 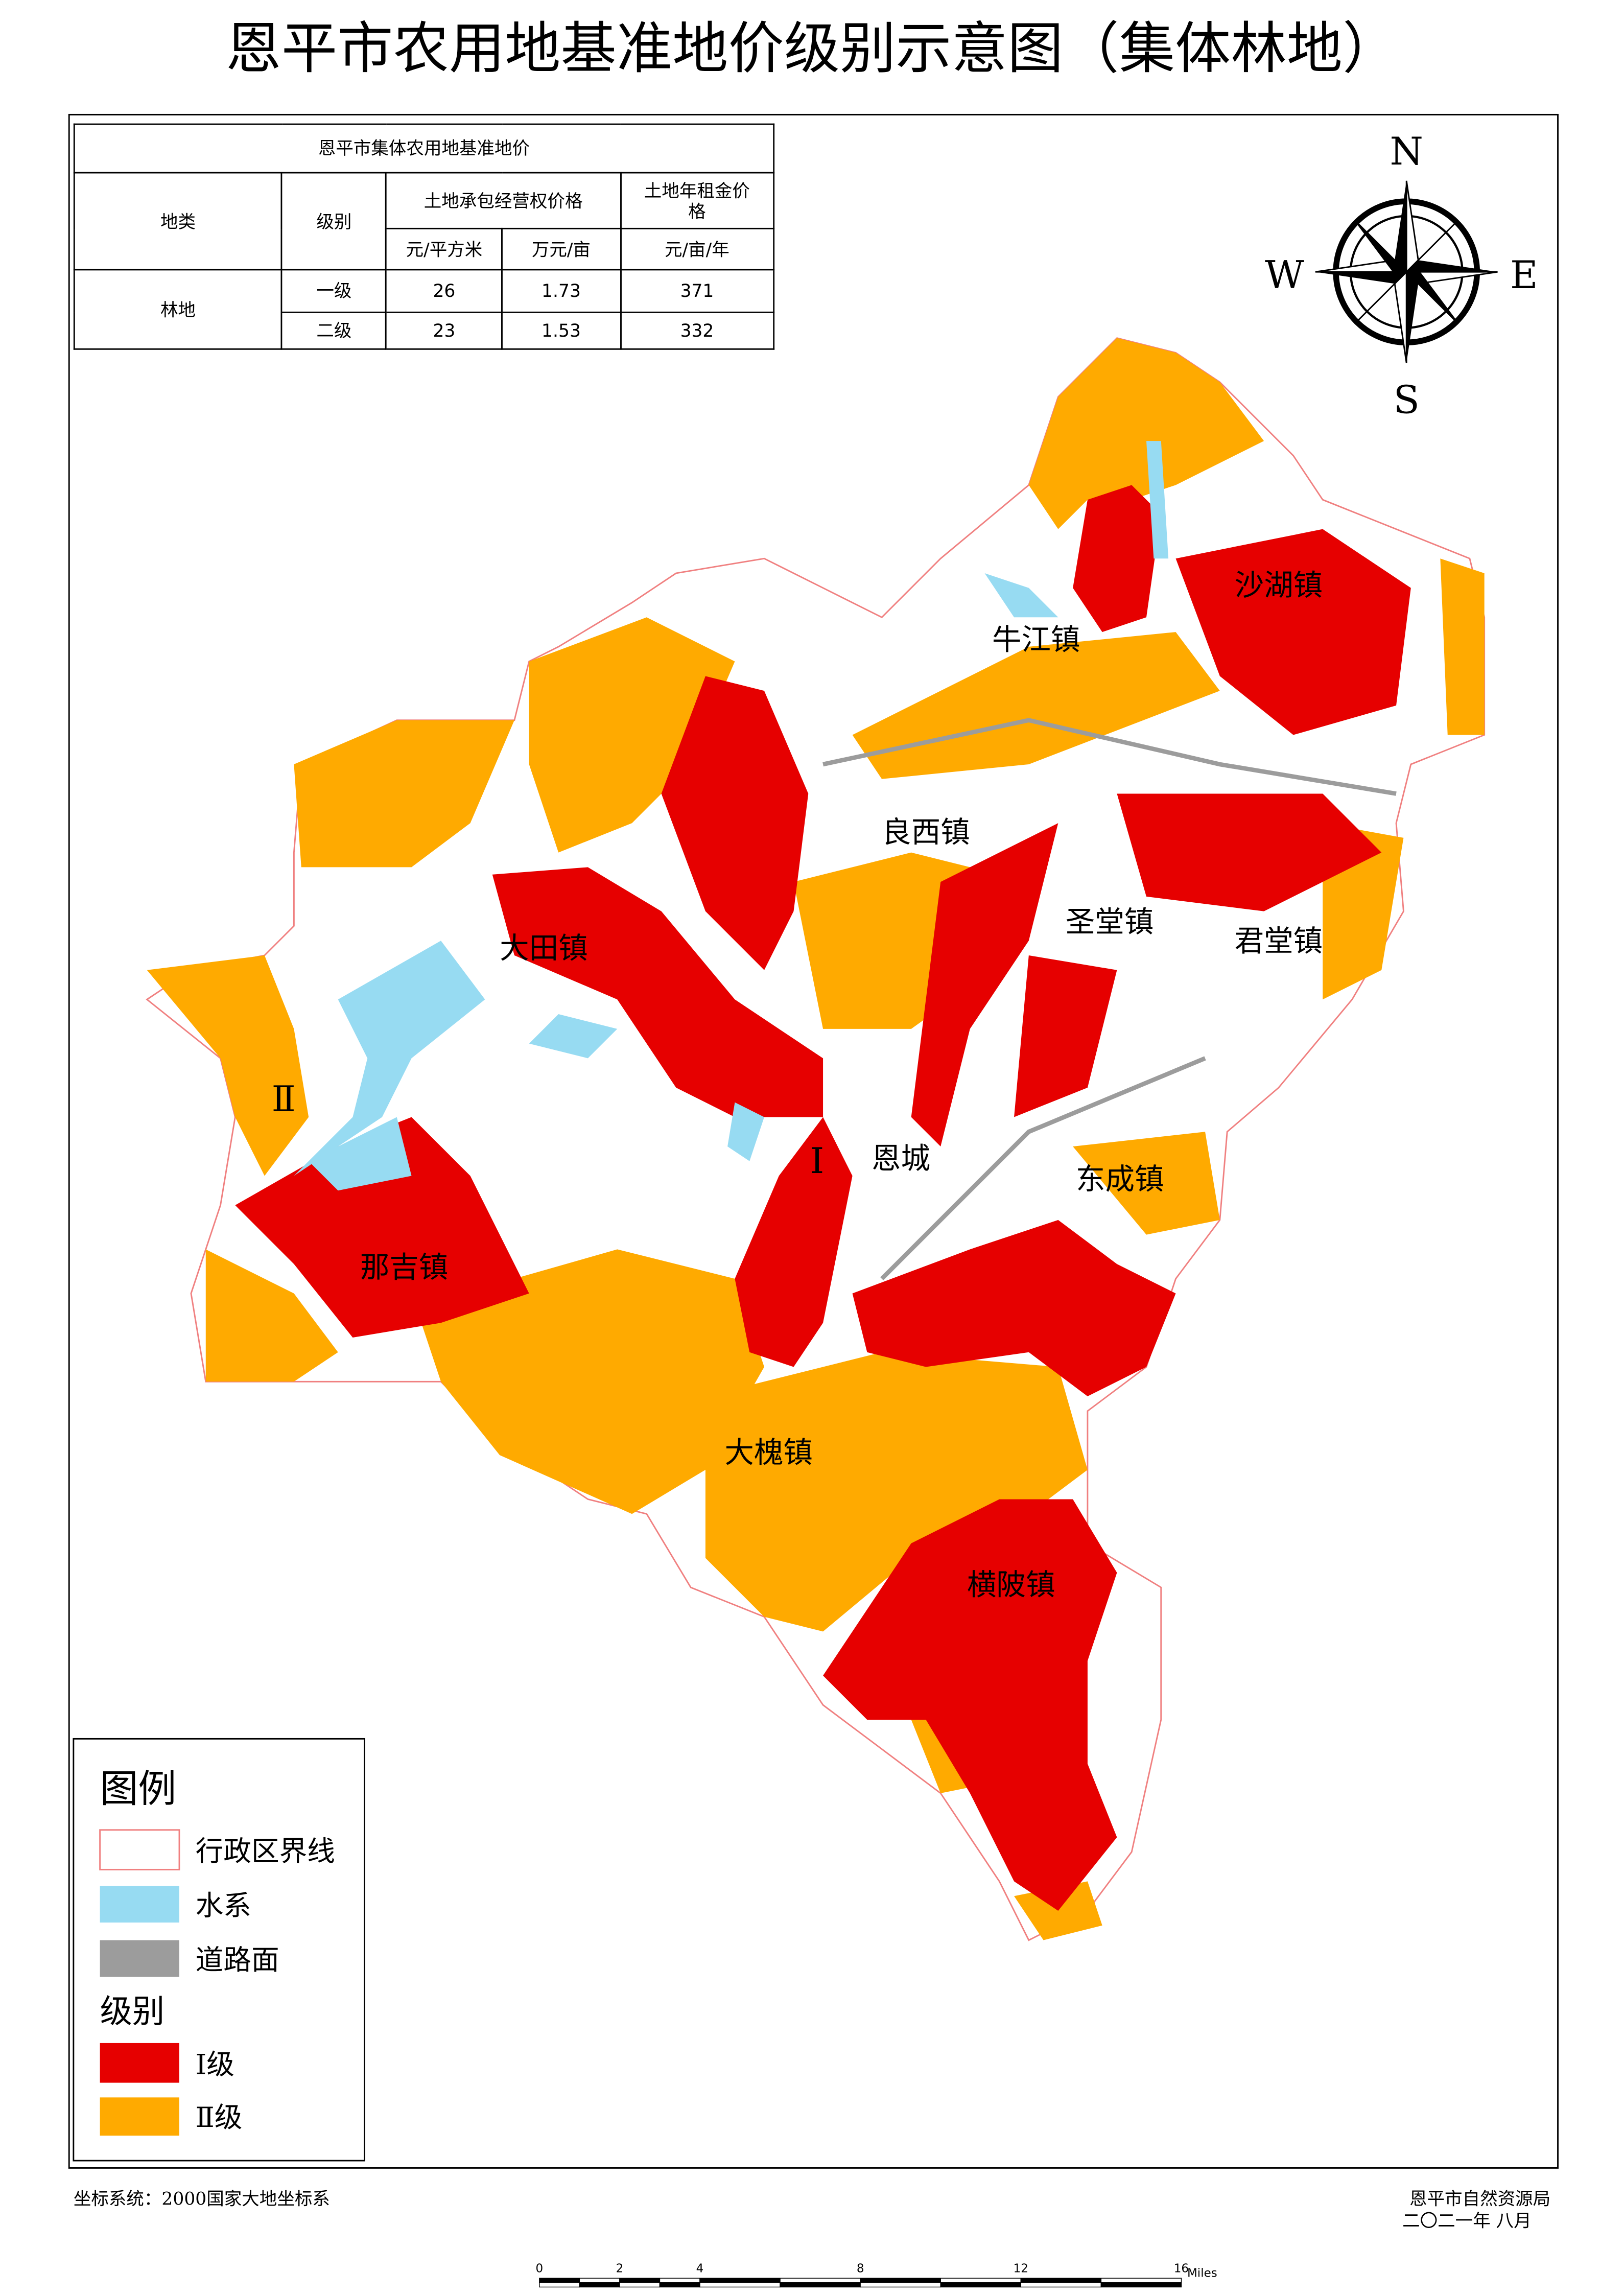 What do you see at coordinates (1407, 400) in the screenshot?
I see `compass-s: S` at bounding box center [1407, 400].